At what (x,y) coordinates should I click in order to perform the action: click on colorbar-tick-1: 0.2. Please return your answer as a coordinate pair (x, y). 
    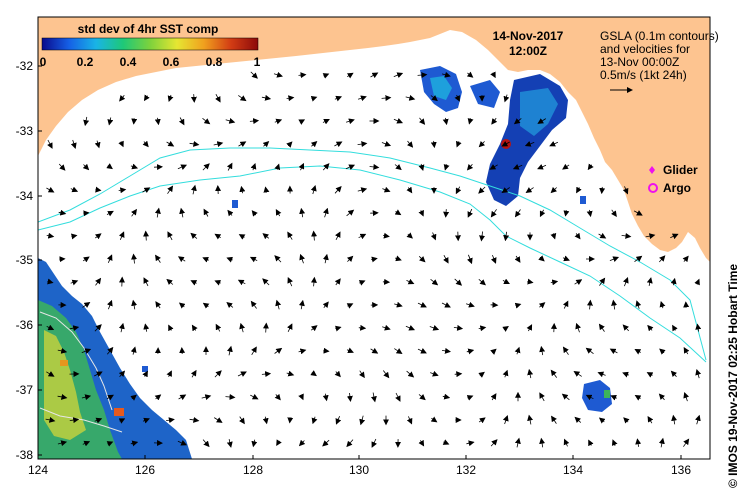
    Looking at the image, I should click on (85, 62).